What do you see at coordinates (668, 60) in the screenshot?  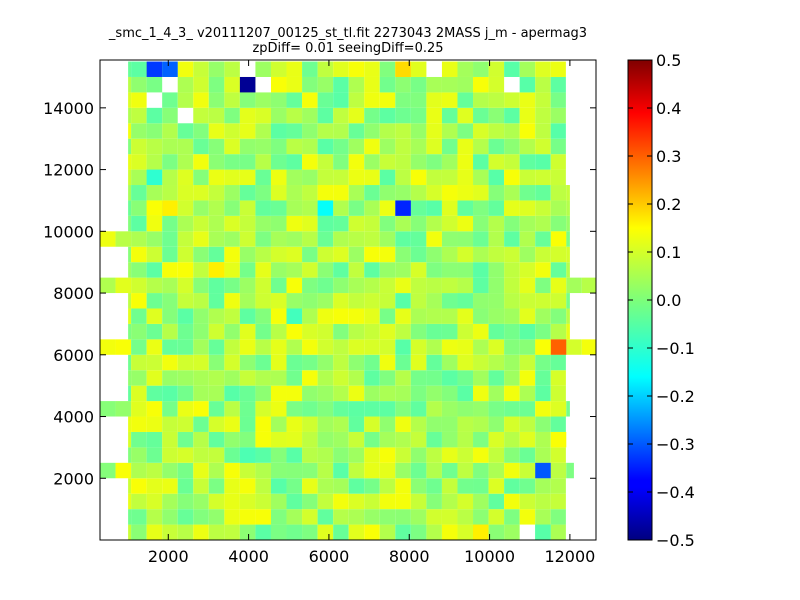 I see `colorbar-tick-label: 0.5` at bounding box center [668, 60].